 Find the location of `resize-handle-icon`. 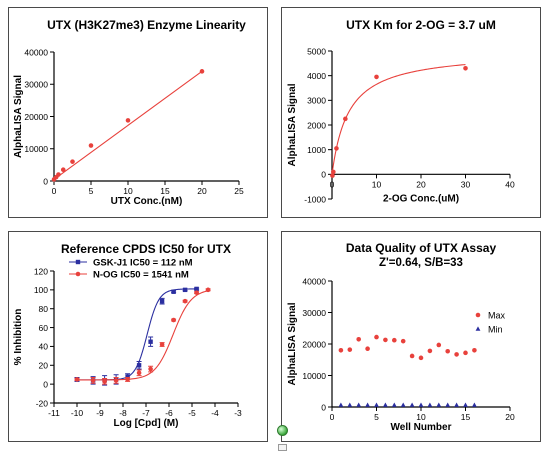

resize-handle-icon is located at coordinates (282, 430).